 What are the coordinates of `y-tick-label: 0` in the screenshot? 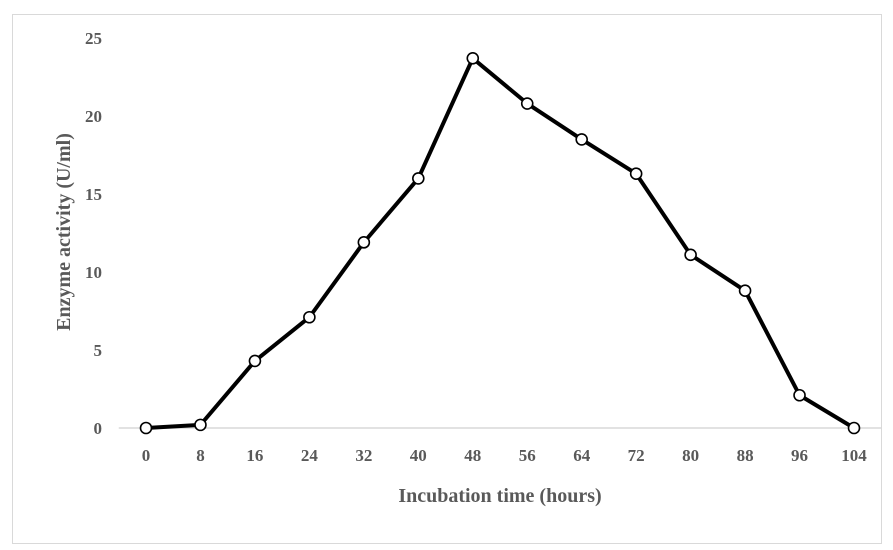 It's located at (98, 428).